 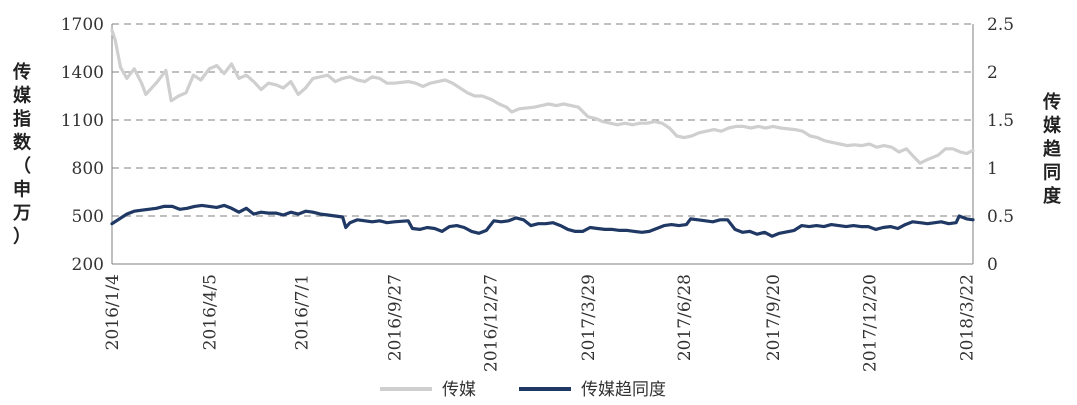 I want to click on y-left-tick-label: 800, so click(x=88, y=169).